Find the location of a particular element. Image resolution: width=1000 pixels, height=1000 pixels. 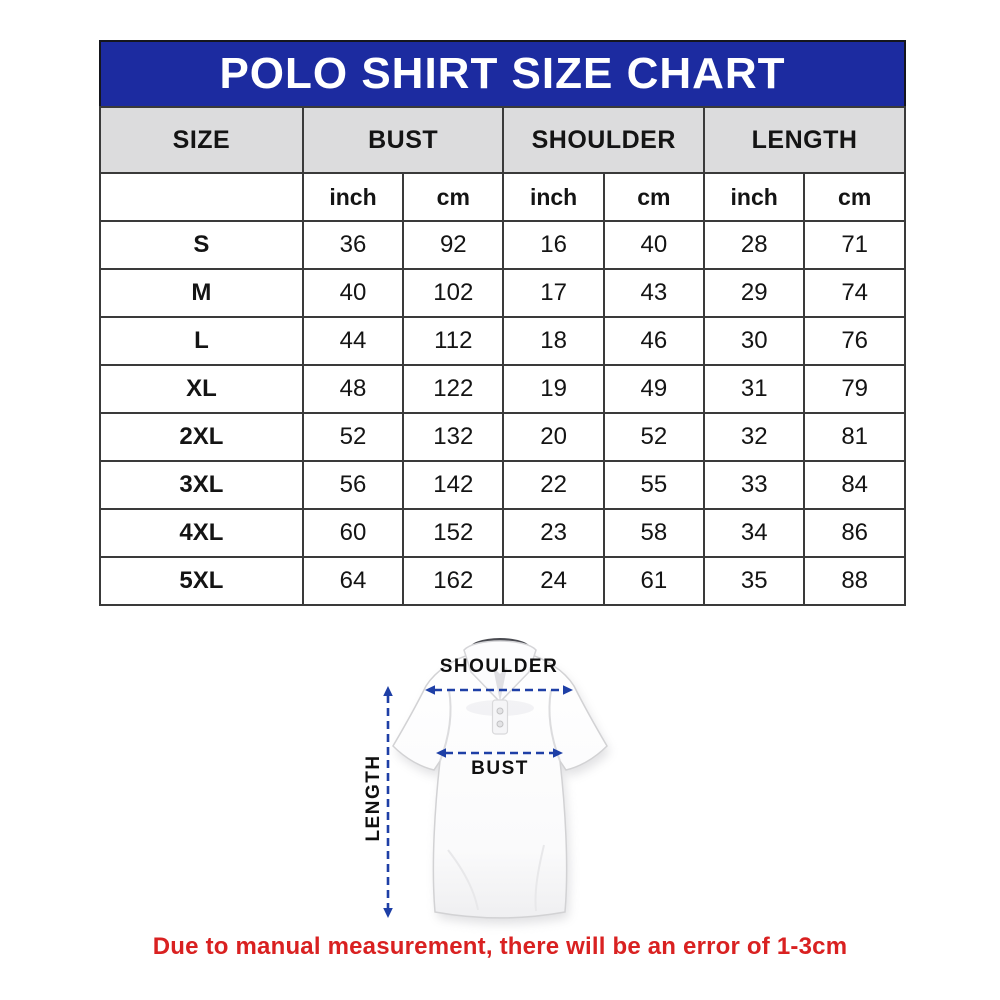

collar-notch is located at coordinates (500, 684).